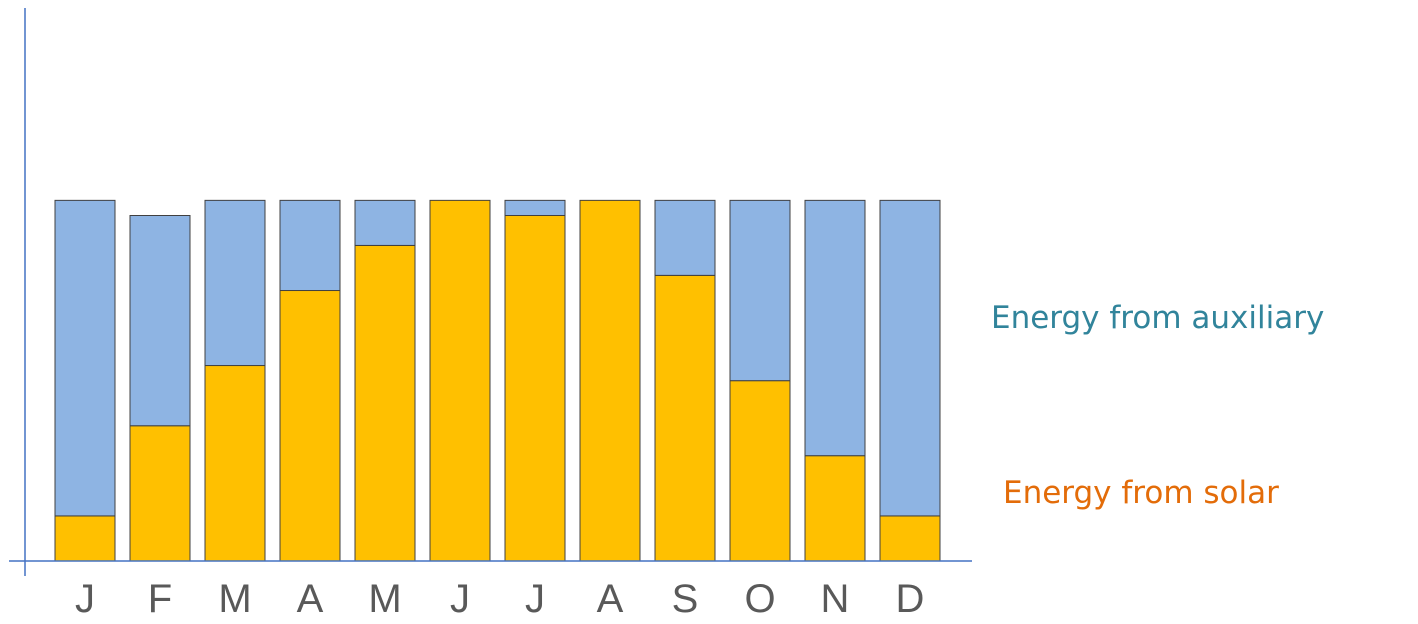  What do you see at coordinates (460, 599) in the screenshot?
I see `x-tick-label-6: J` at bounding box center [460, 599].